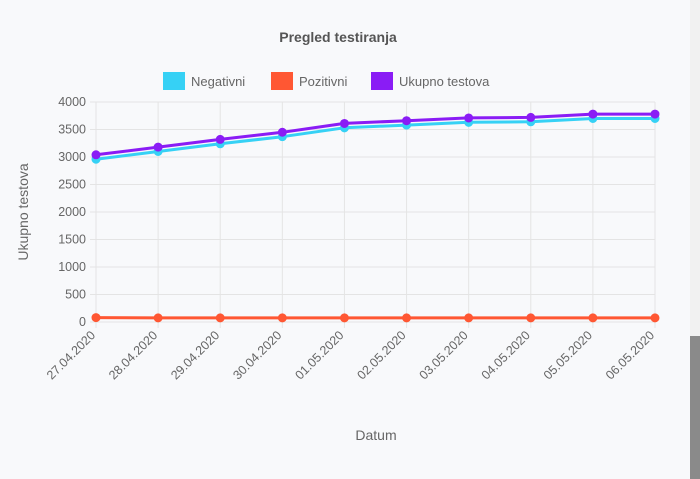  I want to click on x-axis-title: Datum, so click(375, 435).